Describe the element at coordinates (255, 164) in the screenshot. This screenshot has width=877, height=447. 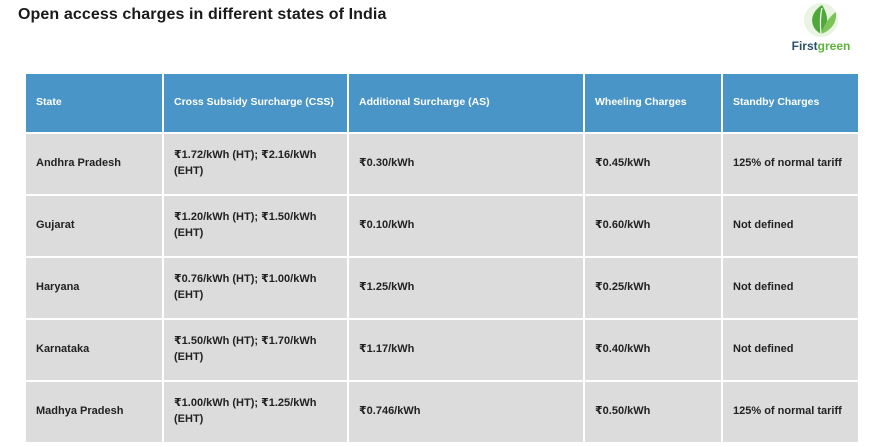
I see `cell-css: ₹1.72/kWh (HT); ₹2.16/kWh (EHT)` at that location.